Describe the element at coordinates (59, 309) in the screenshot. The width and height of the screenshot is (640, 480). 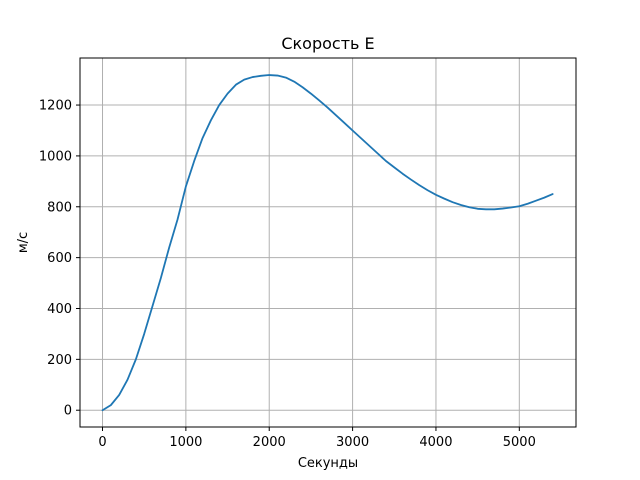
I see `y-tick-label: 400` at that location.